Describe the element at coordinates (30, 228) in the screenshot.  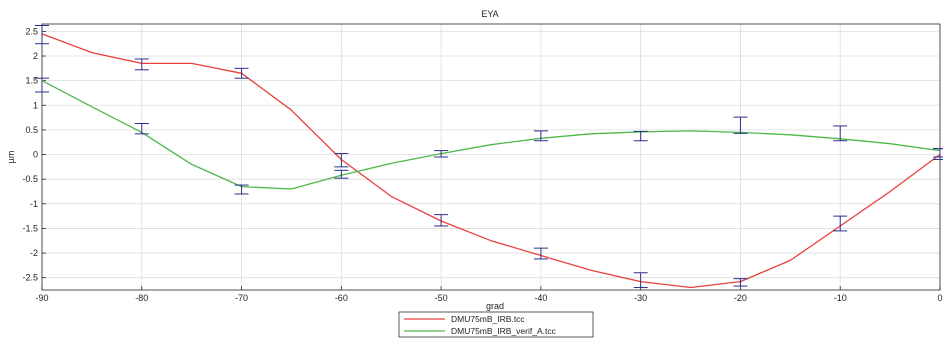
I see `y-tick-label: -1.5` at that location.